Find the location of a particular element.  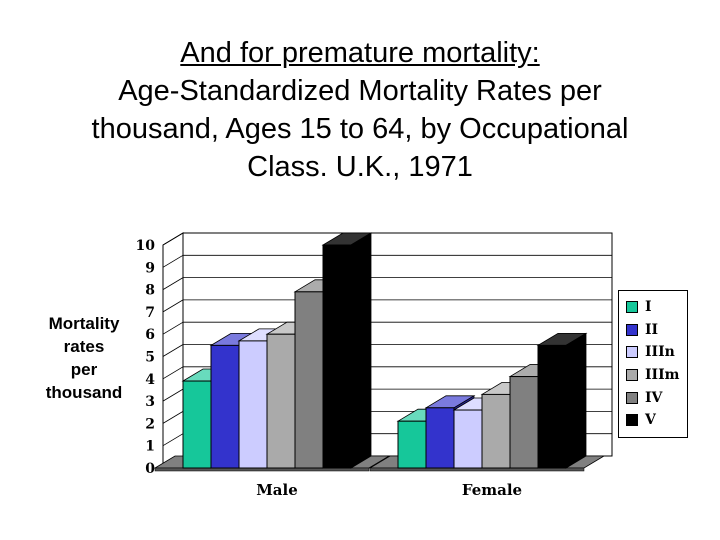

legend-label: I is located at coordinates (648, 307).